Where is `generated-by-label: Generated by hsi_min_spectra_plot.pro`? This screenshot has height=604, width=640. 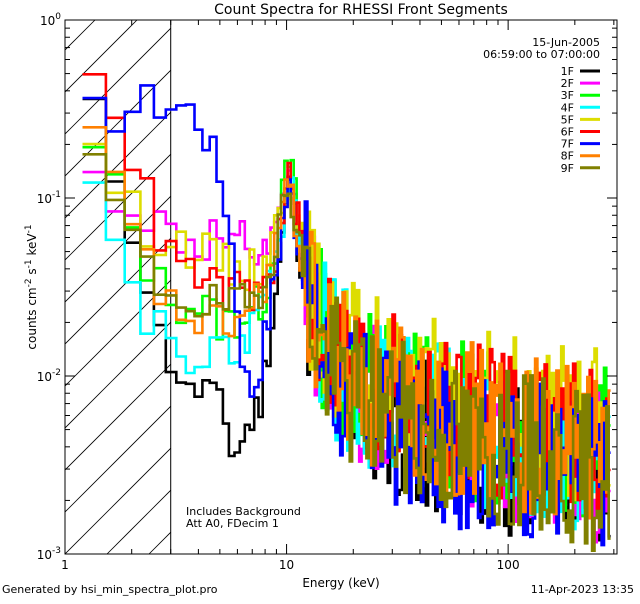 generated-by-label: Generated by hsi_min_spectra_plot.pro is located at coordinates (110, 589).